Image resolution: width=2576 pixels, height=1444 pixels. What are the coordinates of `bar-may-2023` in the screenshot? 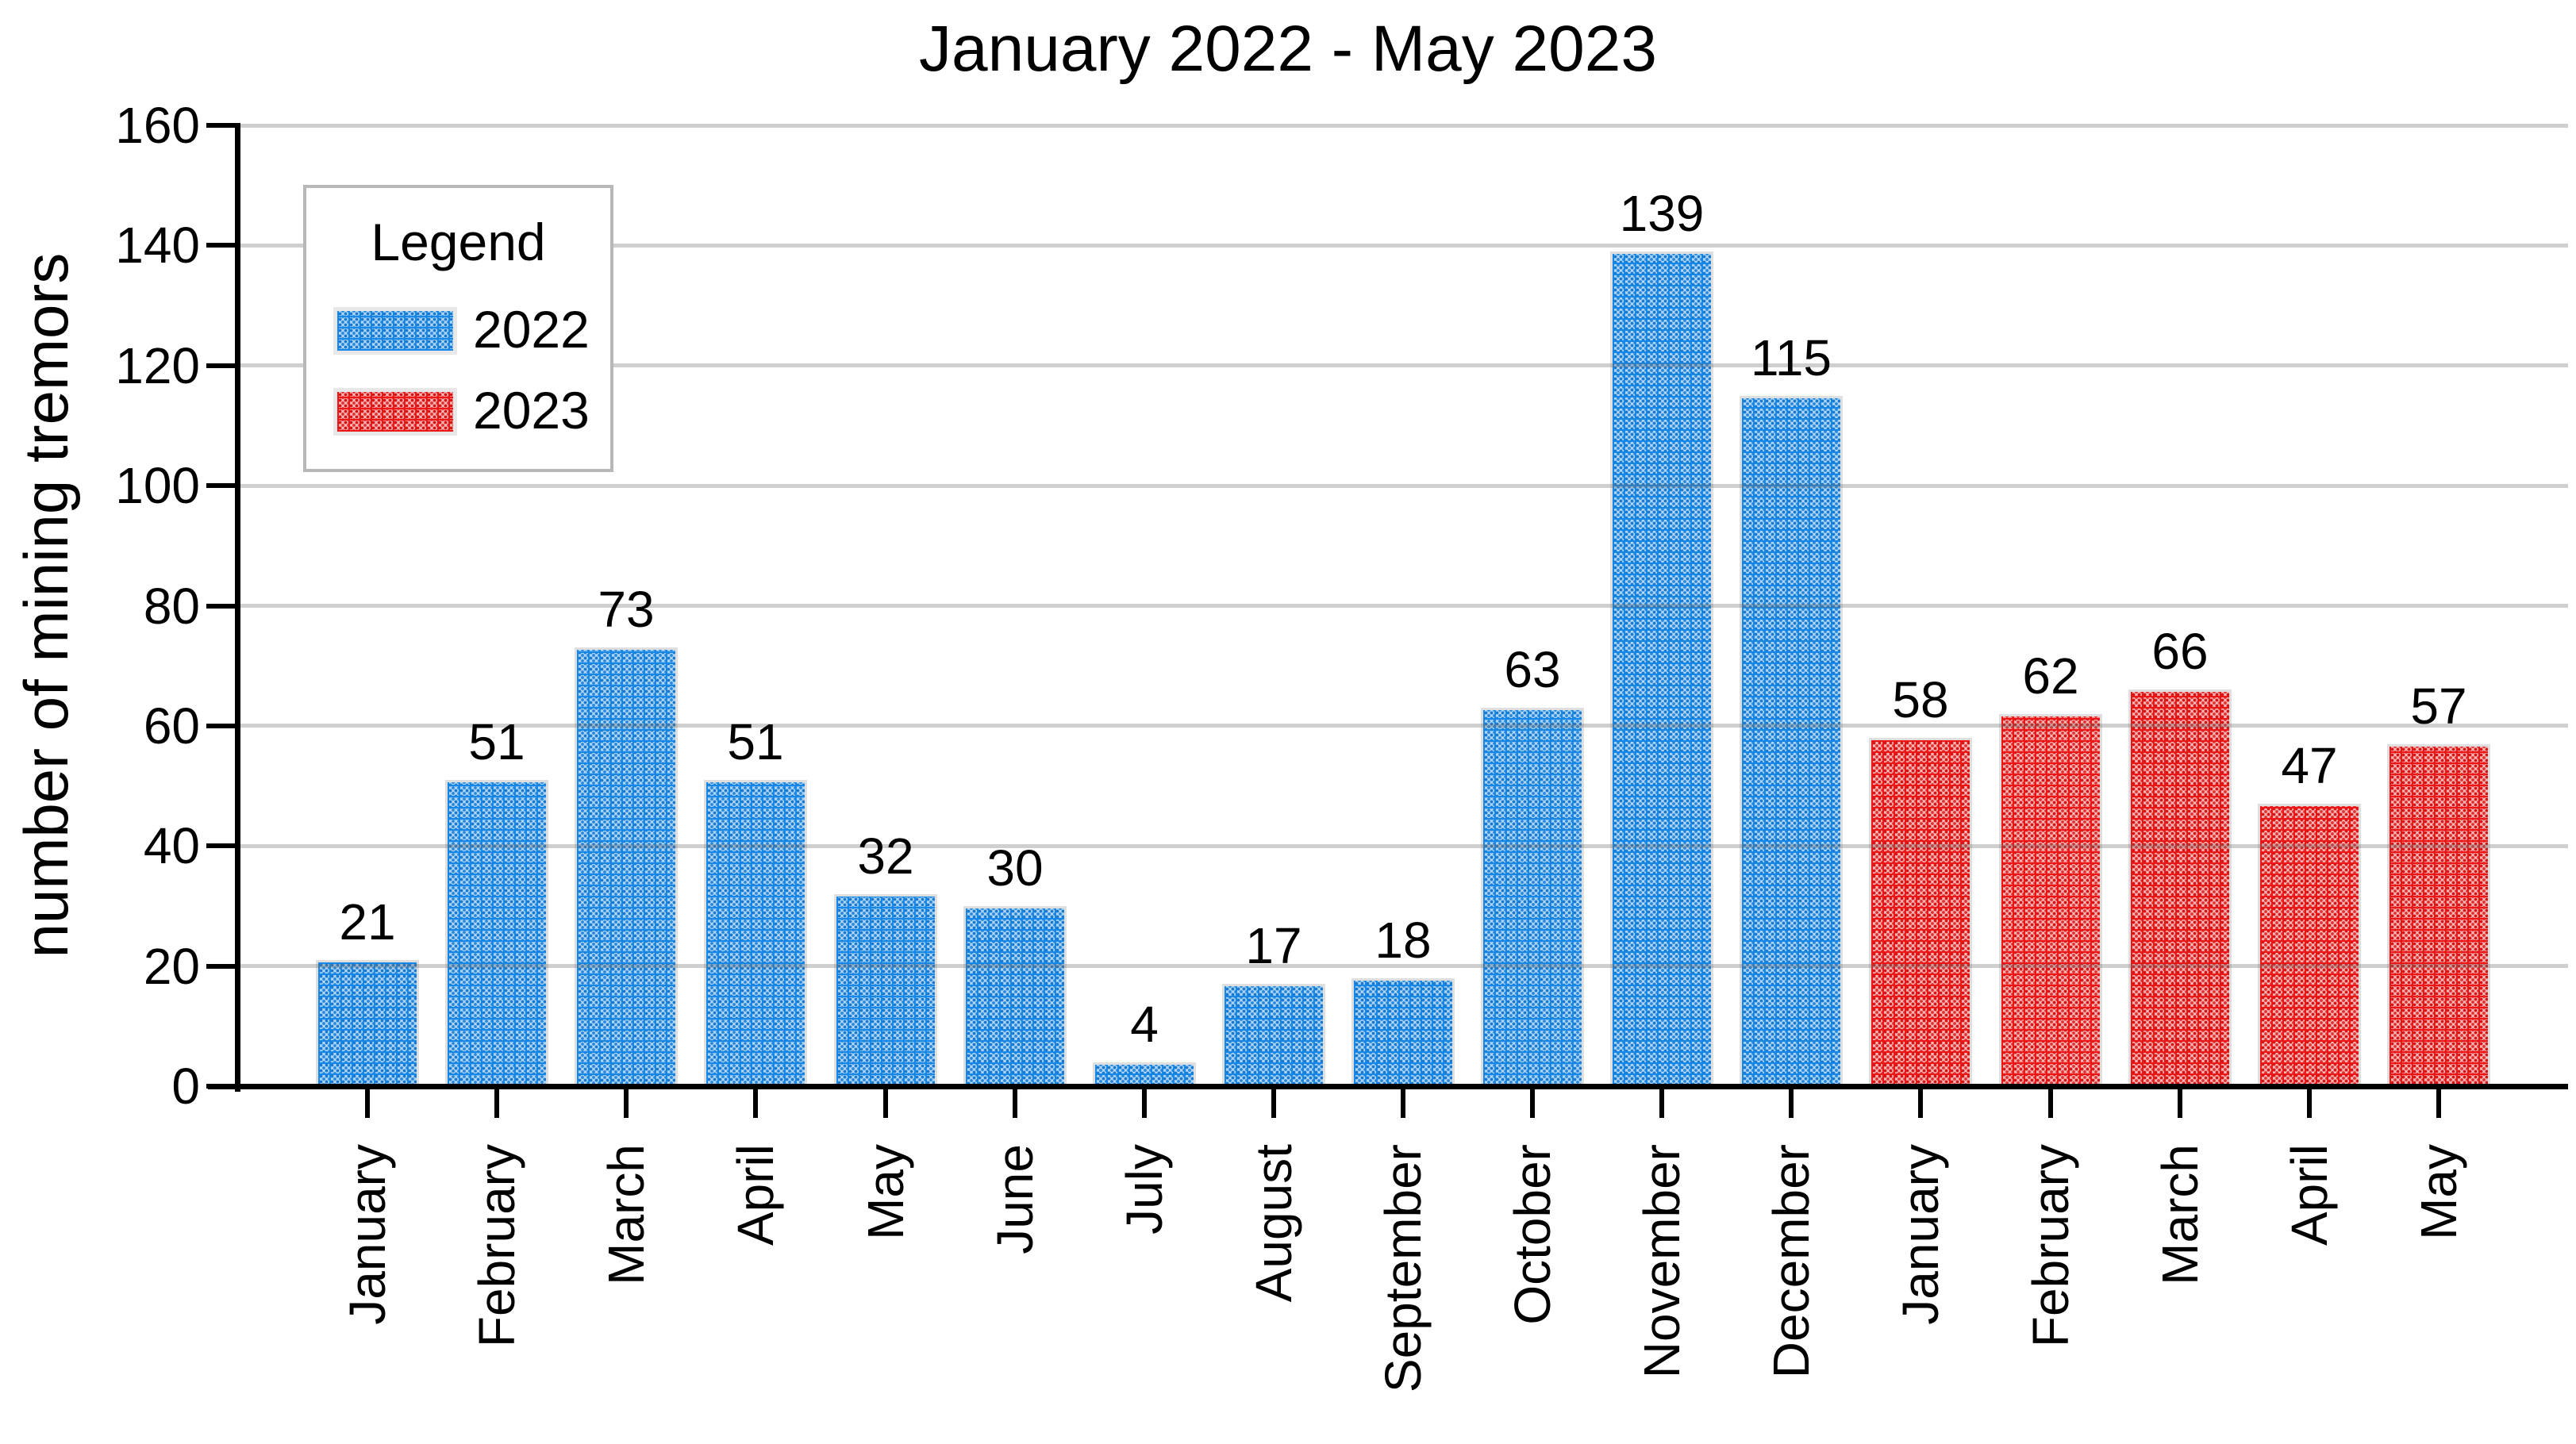 It's located at (2438, 916).